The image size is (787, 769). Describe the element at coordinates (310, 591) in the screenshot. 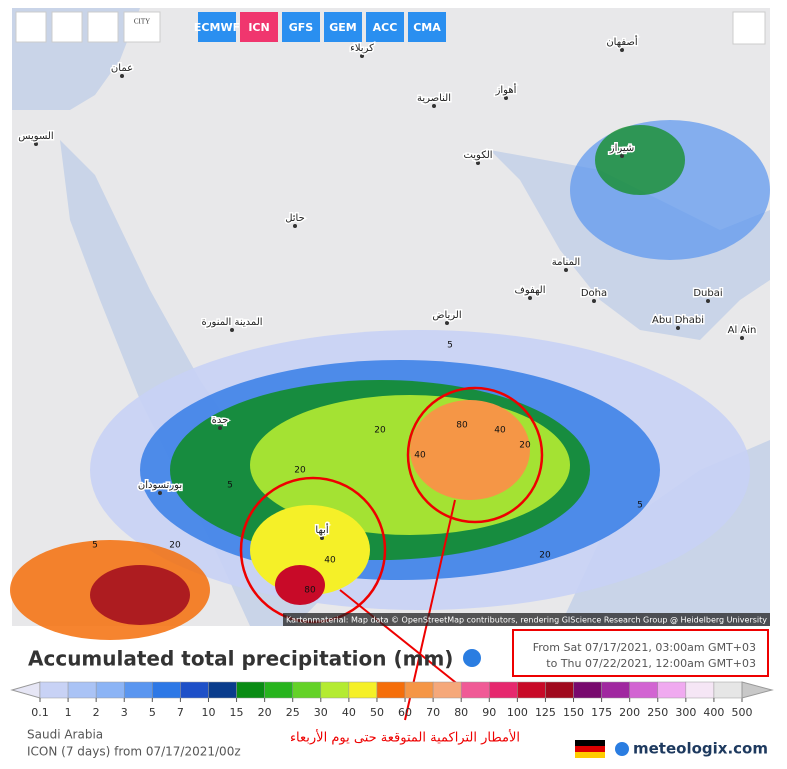

I see `contour-label: 80` at that location.